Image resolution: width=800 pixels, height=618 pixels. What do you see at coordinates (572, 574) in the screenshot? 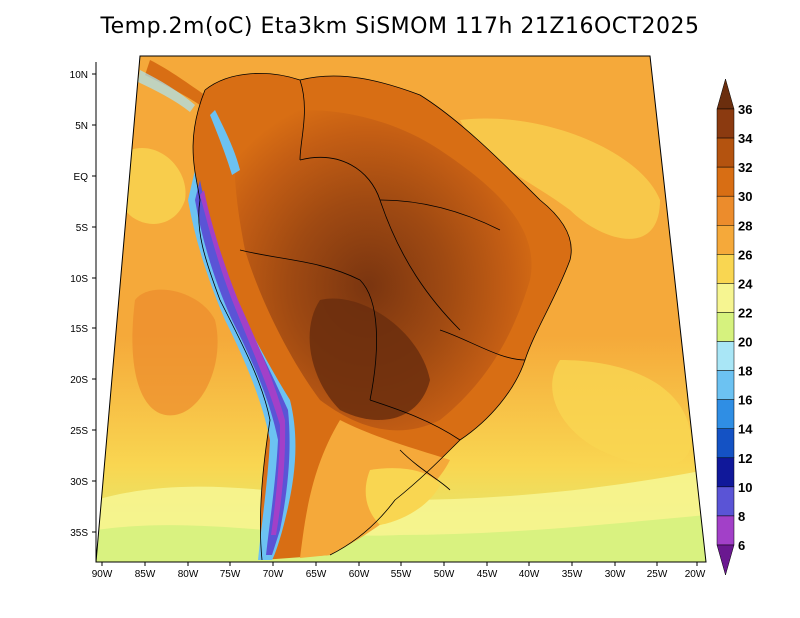
I see `lon-tick-label: 35W` at bounding box center [572, 574].